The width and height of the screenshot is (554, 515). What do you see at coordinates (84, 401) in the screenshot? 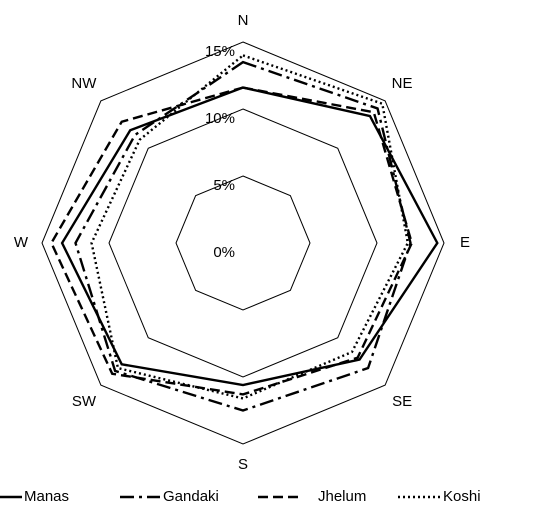
I see `category-label: SW` at bounding box center [84, 401].